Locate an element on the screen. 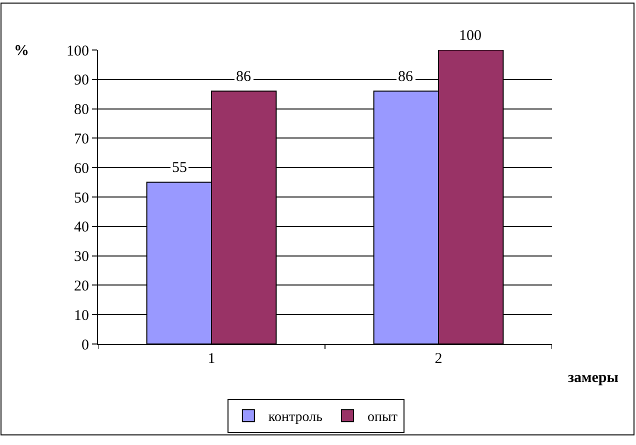 This screenshot has width=636, height=445. y-axis-title: % is located at coordinates (21, 51).